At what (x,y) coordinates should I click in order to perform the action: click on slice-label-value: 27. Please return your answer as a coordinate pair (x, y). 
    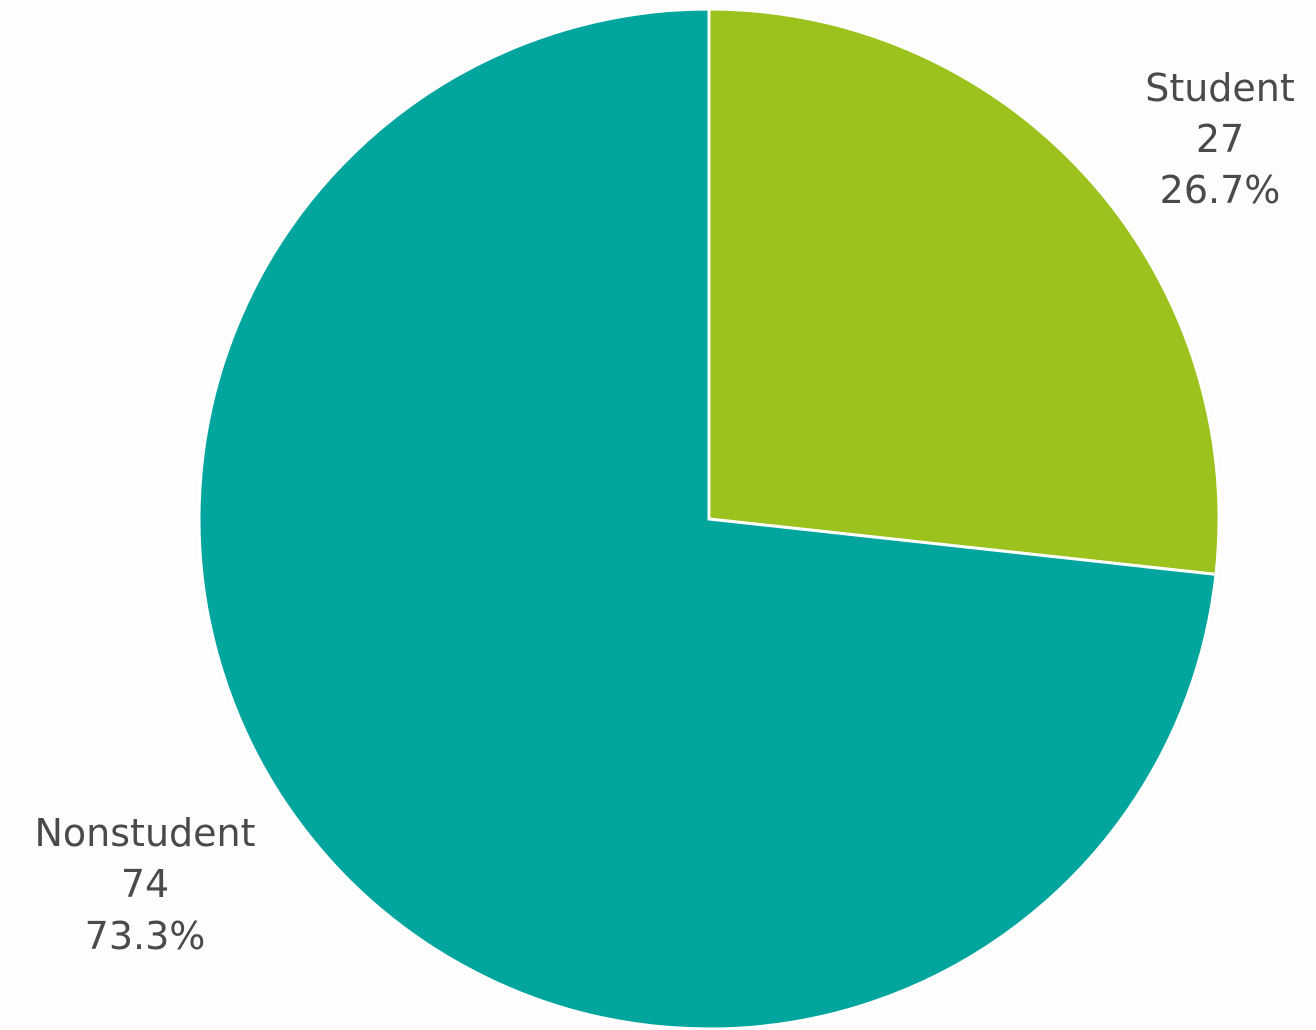
    Looking at the image, I should click on (1220, 139).